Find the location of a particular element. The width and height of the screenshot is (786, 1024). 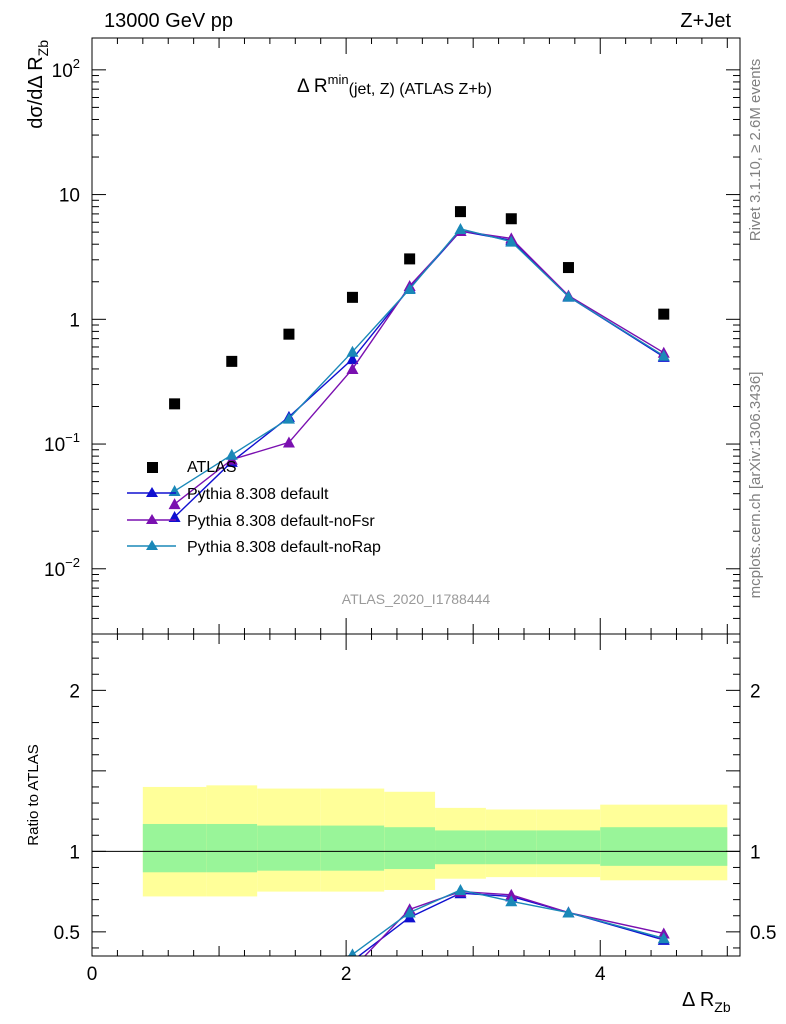

plot-title: Δ Rmin(jet, Z) (ATLAS Z+b) is located at coordinates (394, 85).